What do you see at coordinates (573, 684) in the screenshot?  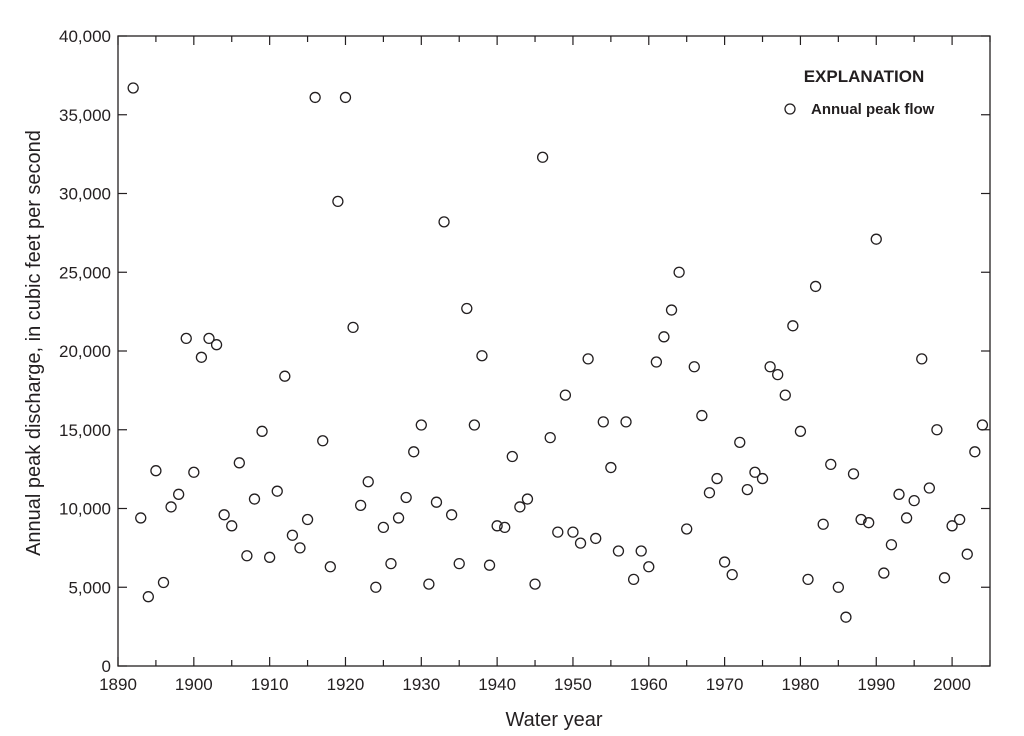 I see `x-tick-label: 1950` at bounding box center [573, 684].